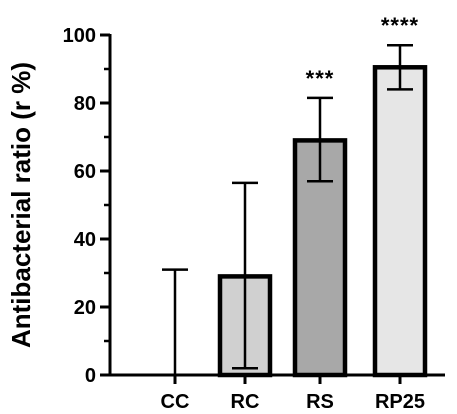 Image resolution: width=457 pixels, height=414 pixels. What do you see at coordinates (85, 172) in the screenshot?
I see `y-tick-label: 60` at bounding box center [85, 172].